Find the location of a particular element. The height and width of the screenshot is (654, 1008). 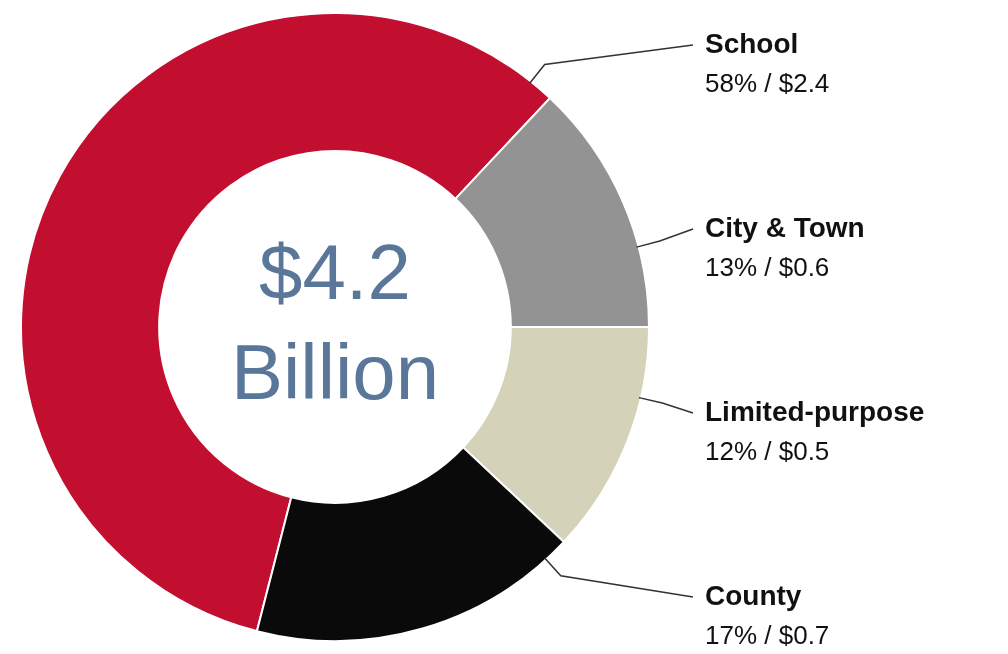

slice-label: Limited-purpose is located at coordinates (815, 411).